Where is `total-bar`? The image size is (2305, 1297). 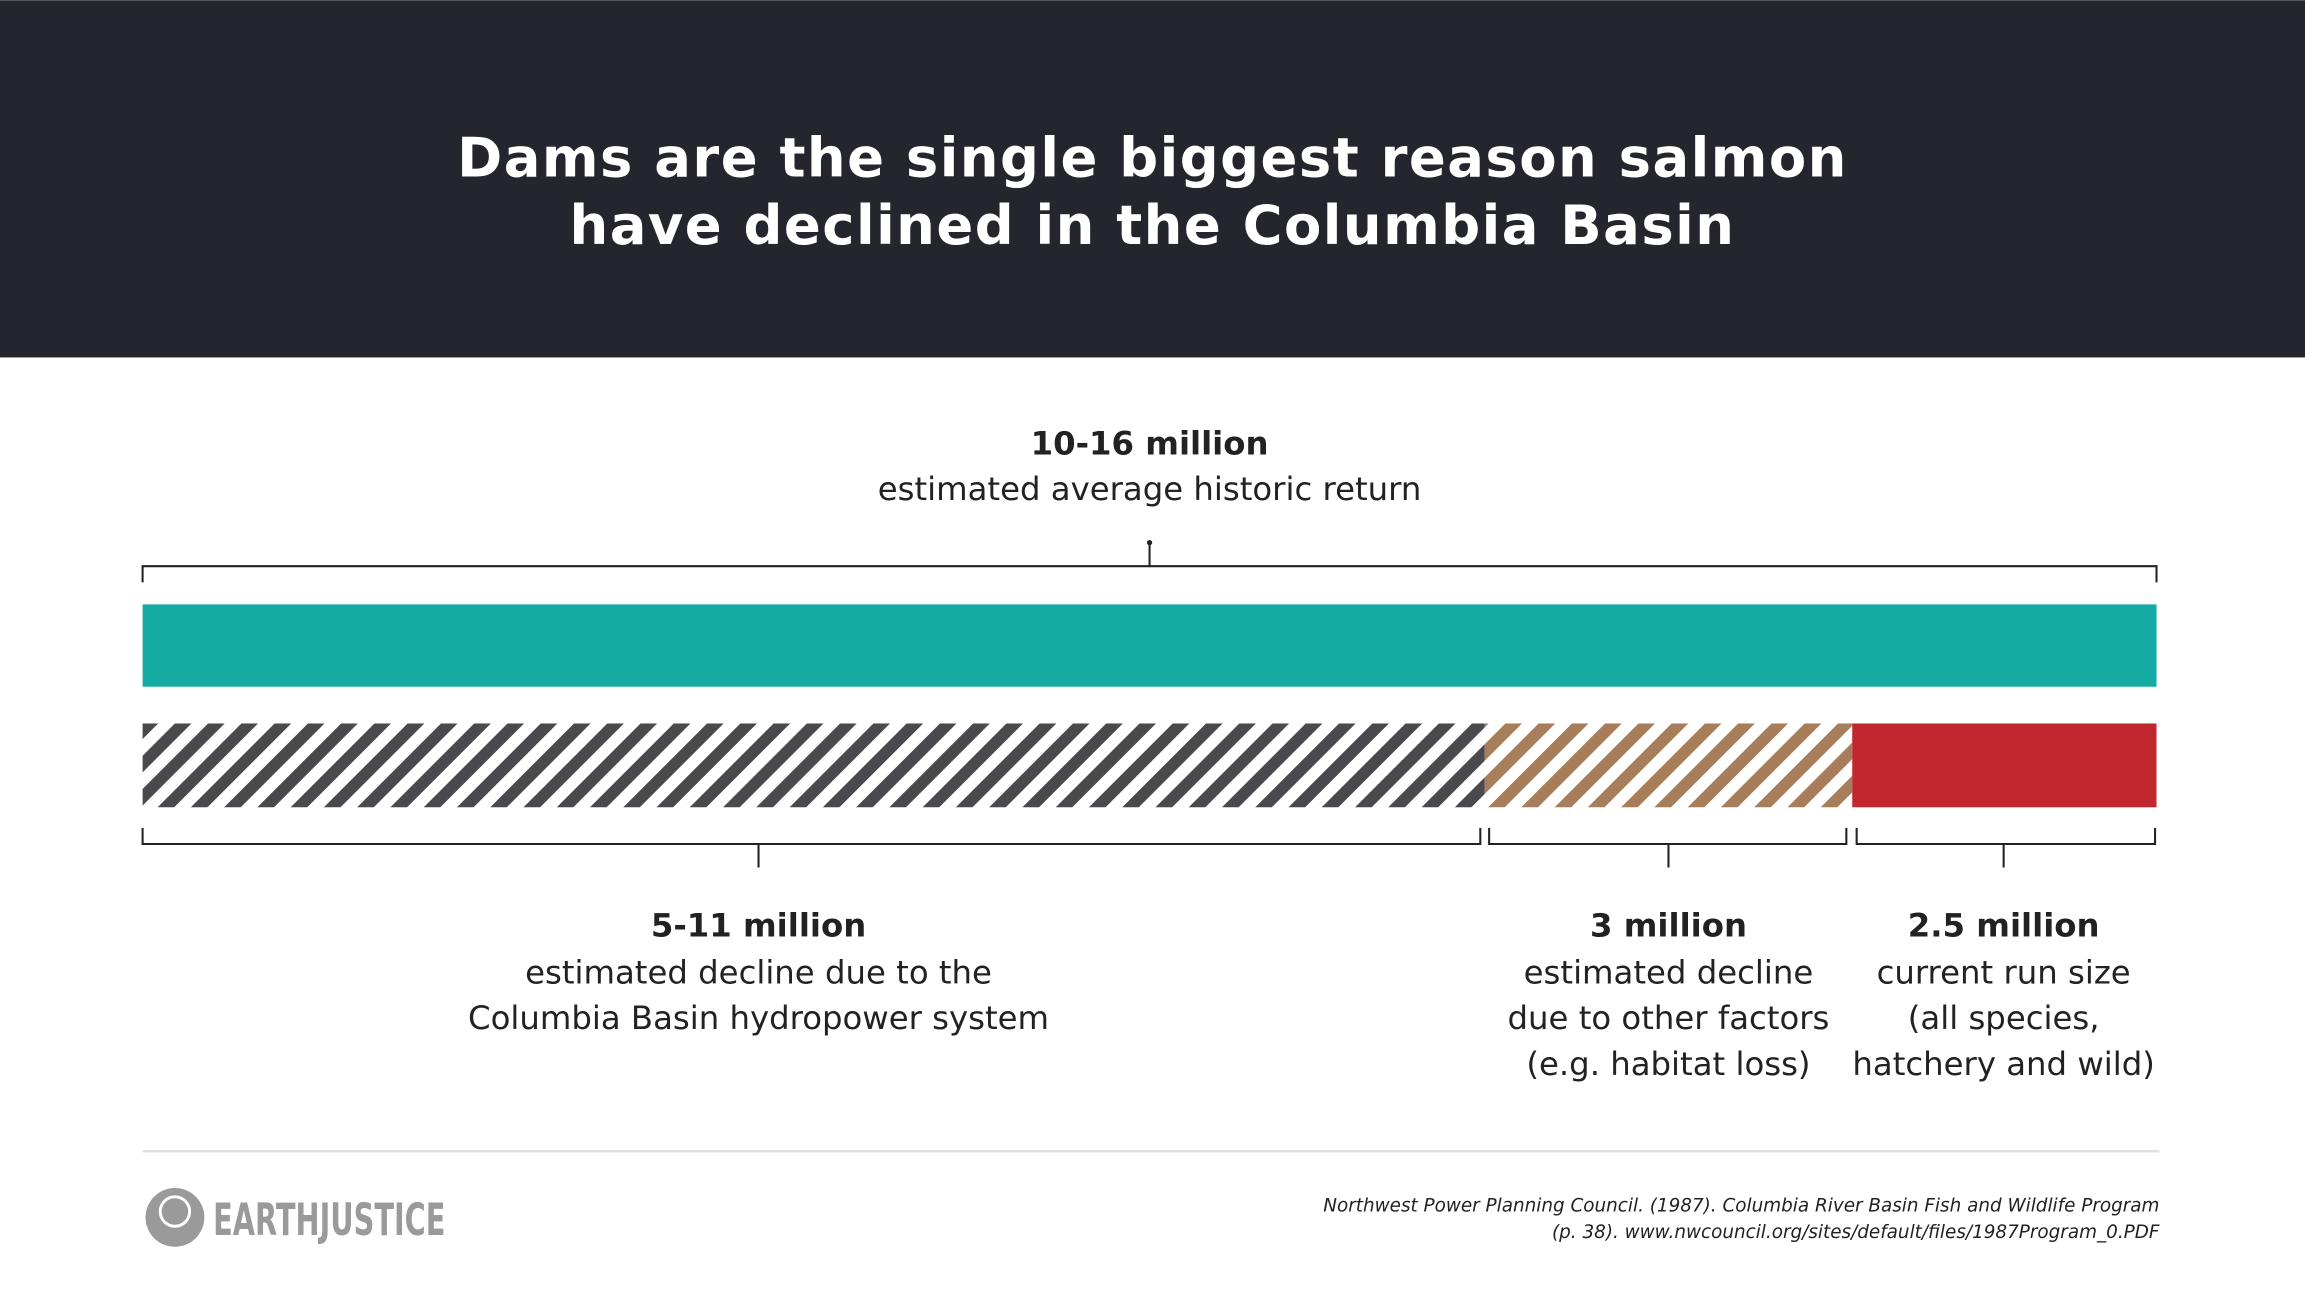 total-bar is located at coordinates (1149, 645).